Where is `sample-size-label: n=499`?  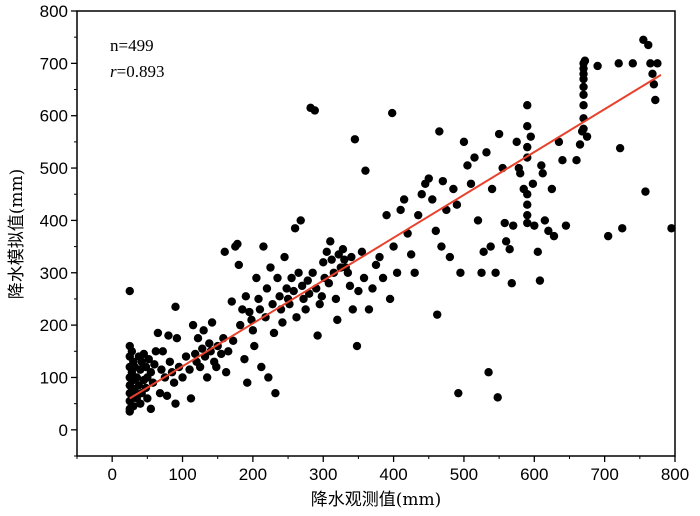 sample-size-label: n=499 is located at coordinates (132, 45).